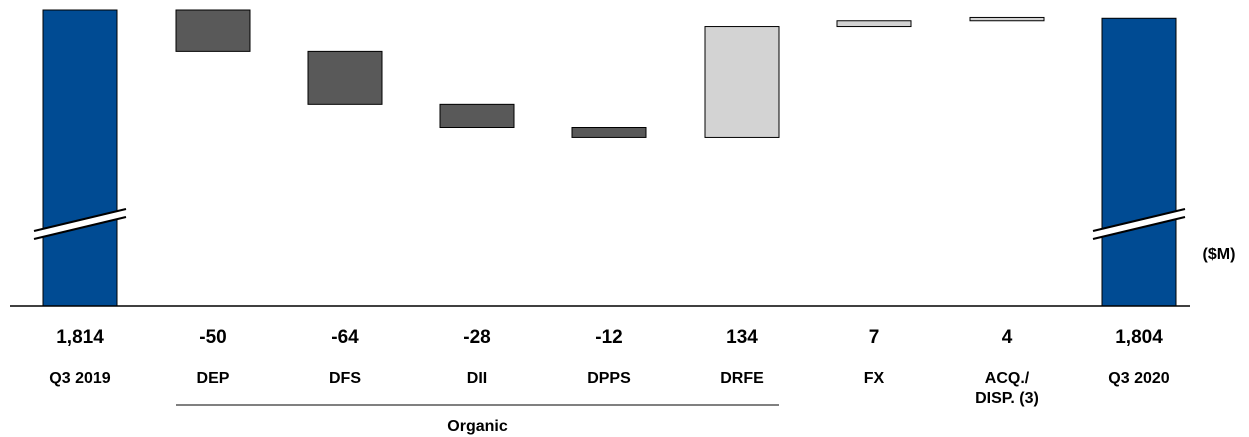 The image size is (1249, 437). I want to click on value-label: 134, so click(742, 337).